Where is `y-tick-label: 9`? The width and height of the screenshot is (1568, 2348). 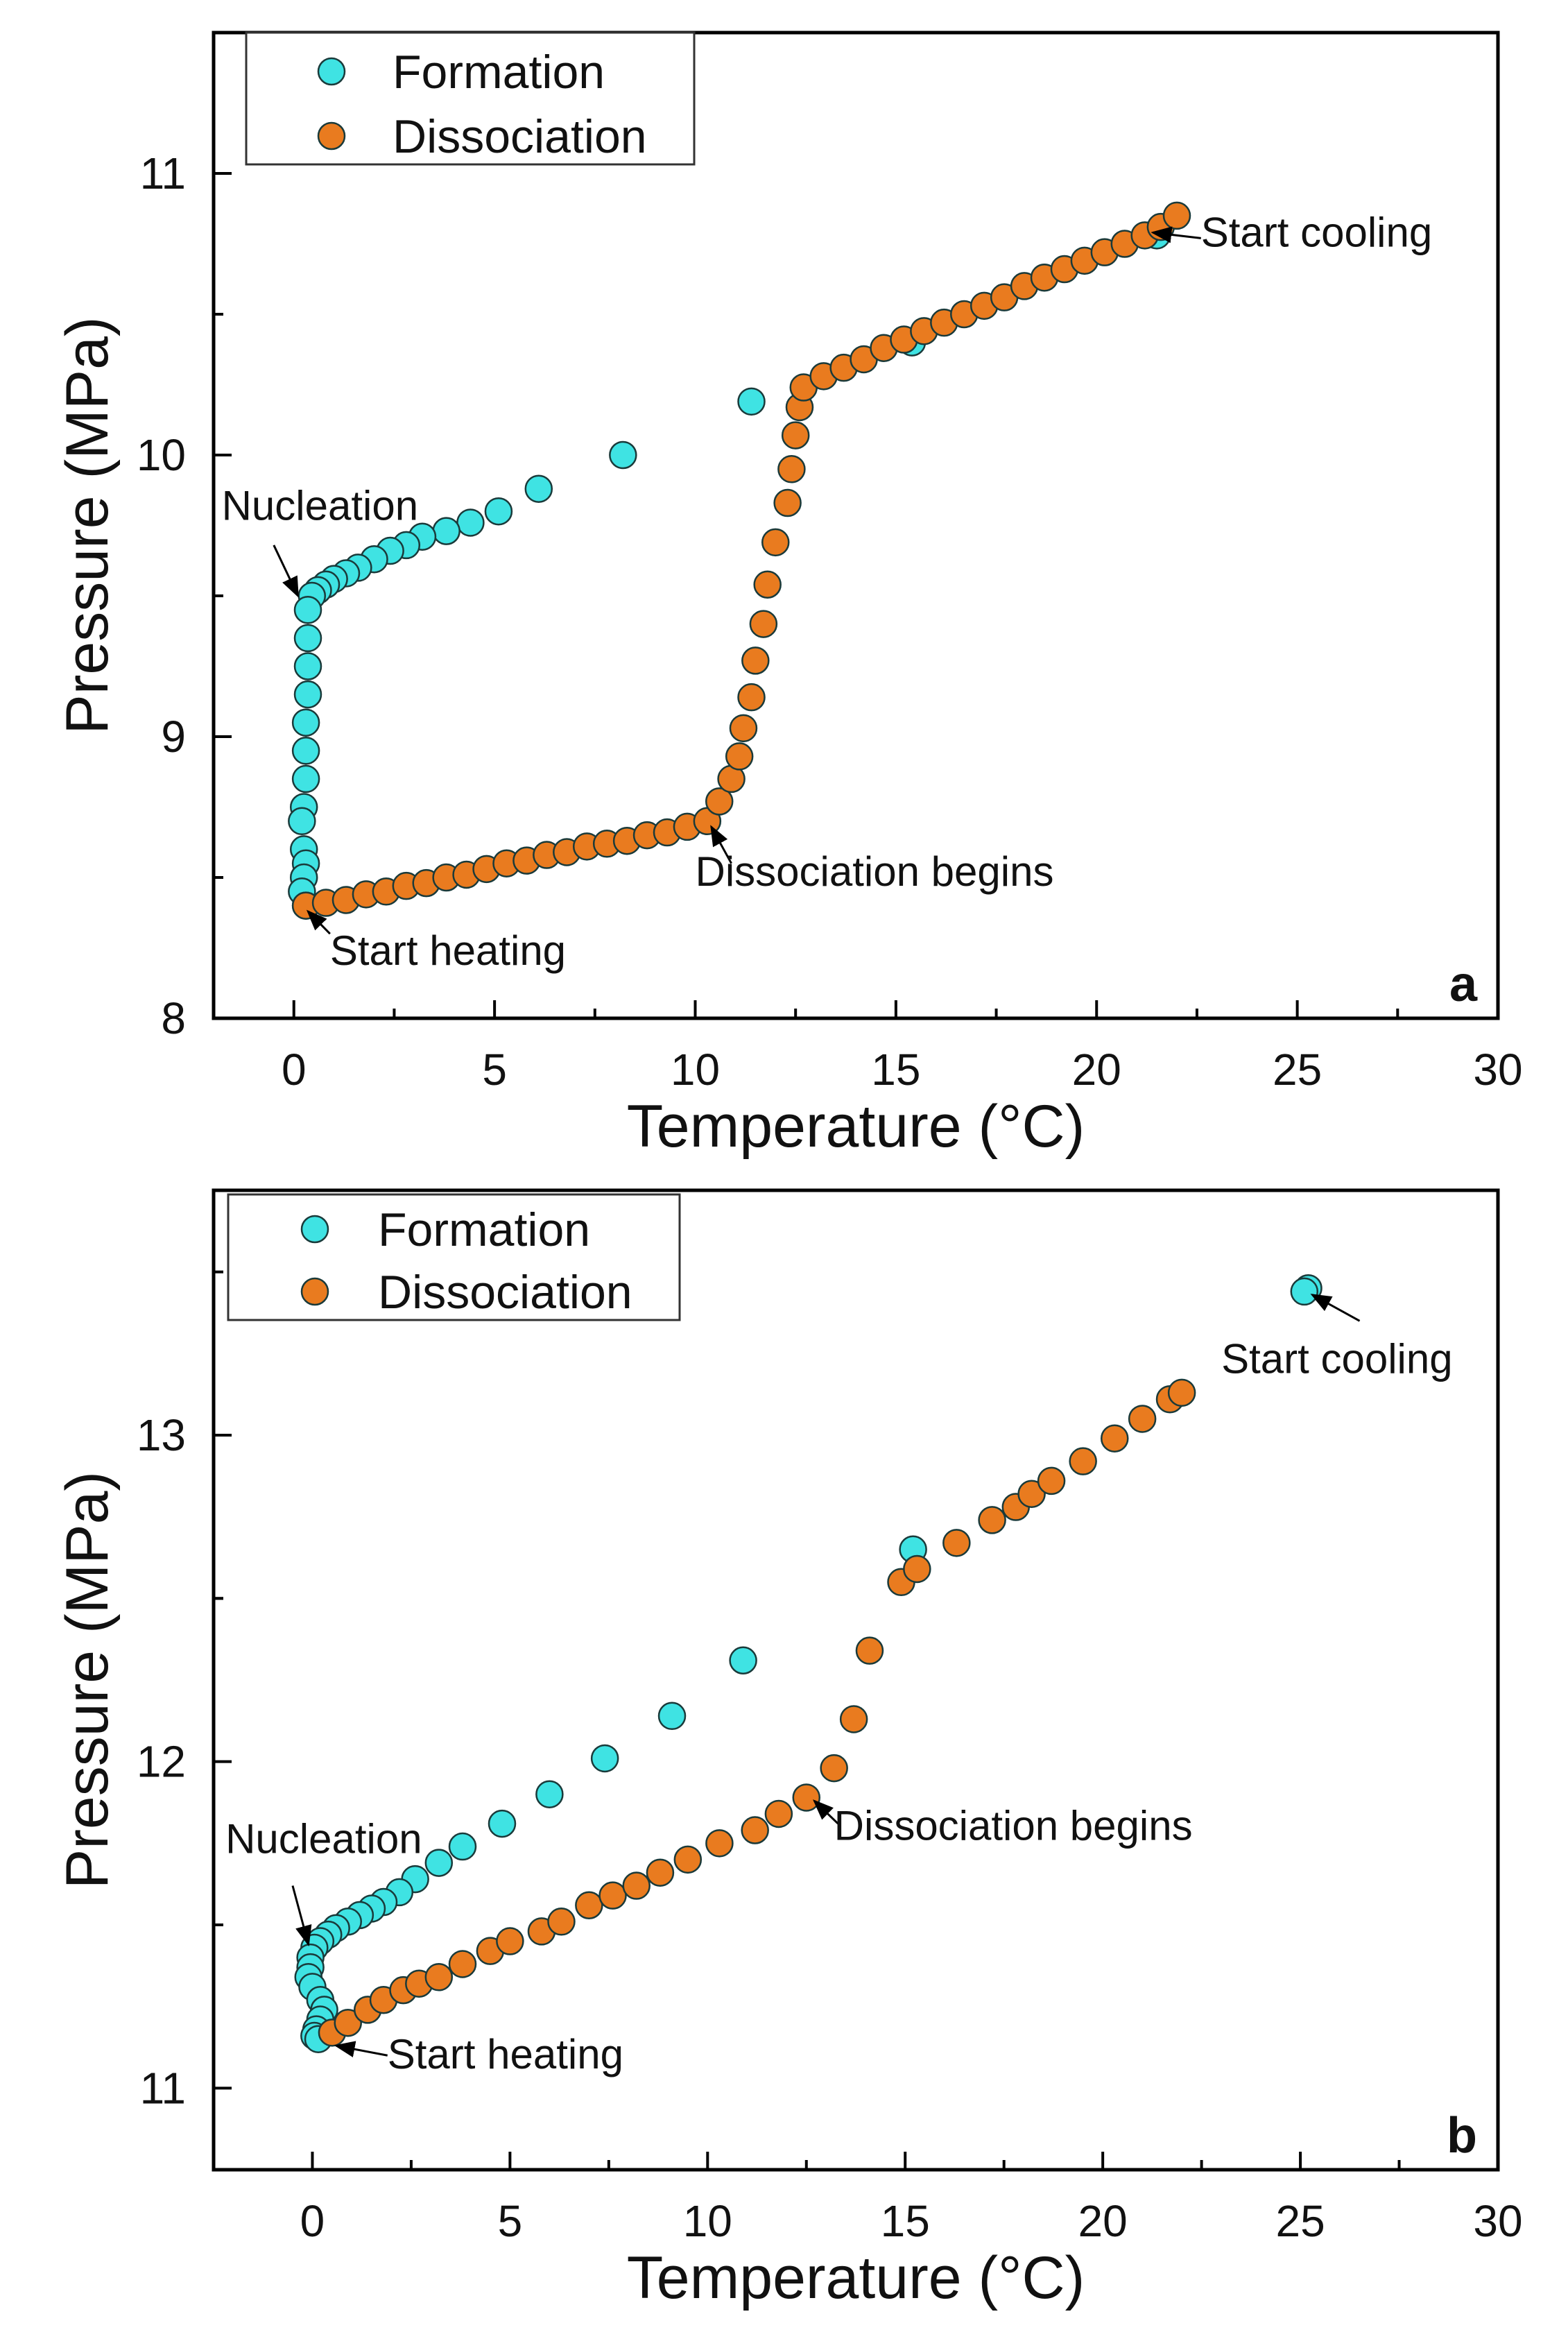
y-tick-label: 9 is located at coordinates (173, 737).